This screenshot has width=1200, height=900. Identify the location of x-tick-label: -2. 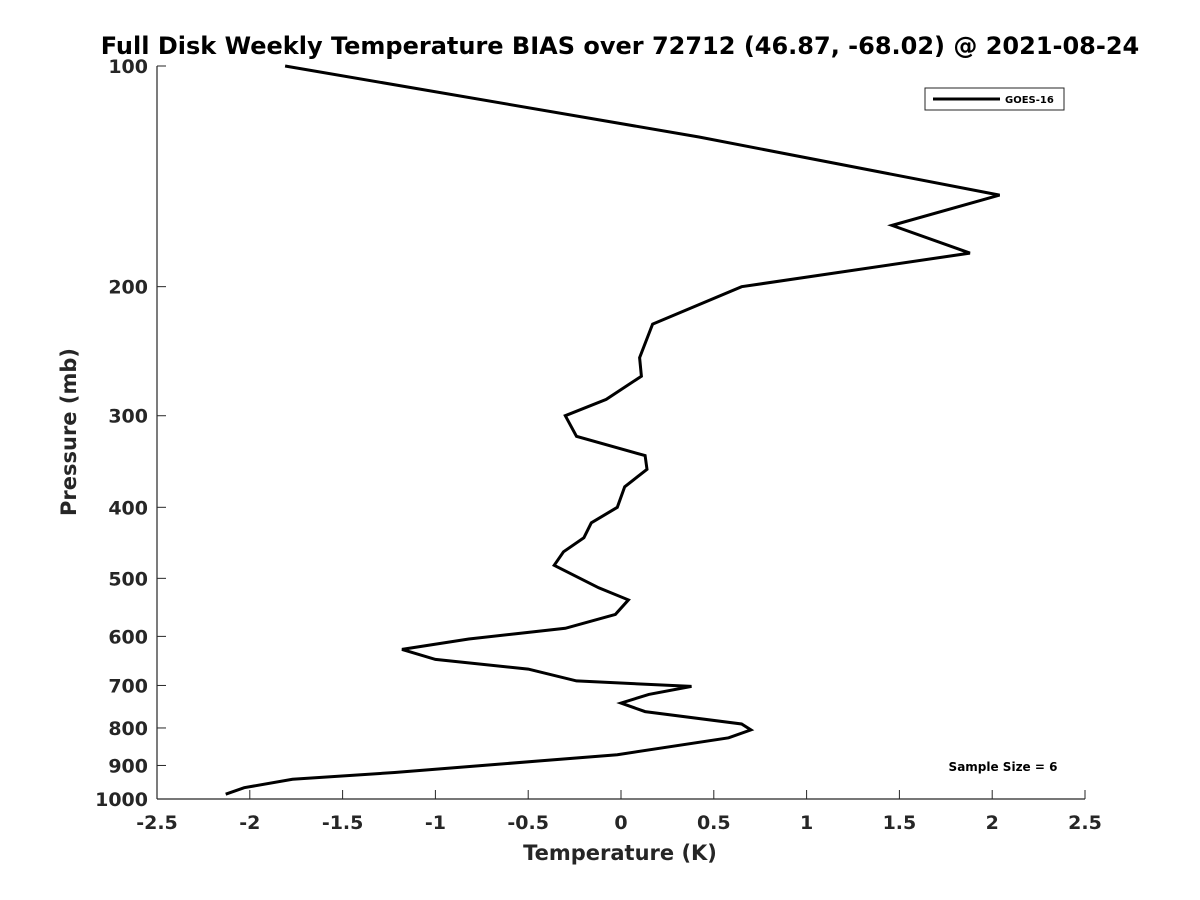
(249, 823).